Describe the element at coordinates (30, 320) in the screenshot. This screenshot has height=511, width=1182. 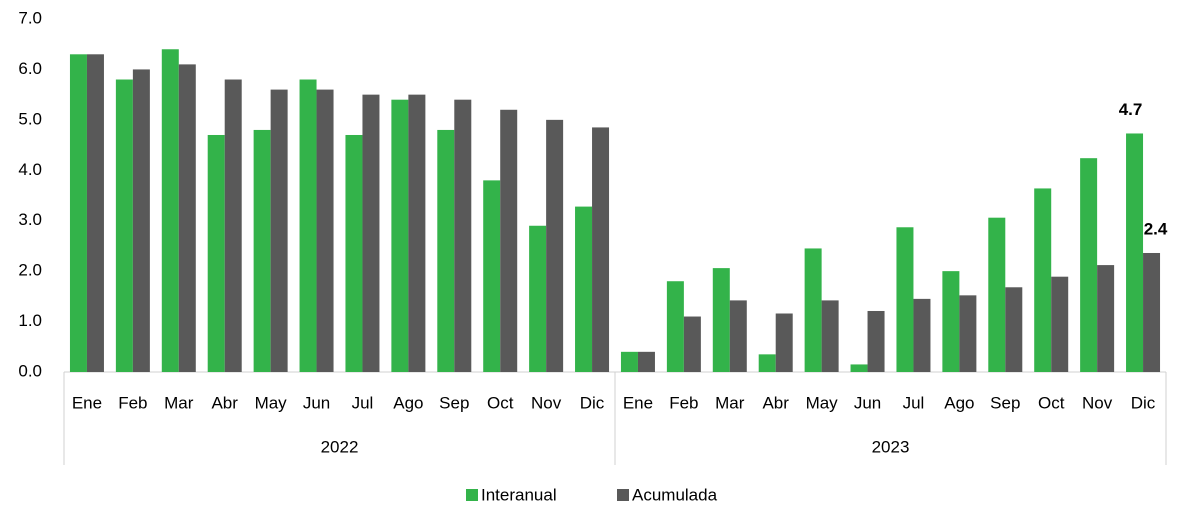
I see `y-tick-label: 1.0` at that location.